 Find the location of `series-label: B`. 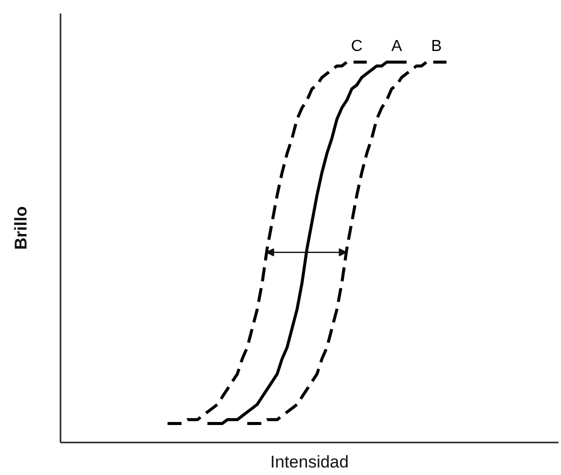

series-label: B is located at coordinates (436, 47).